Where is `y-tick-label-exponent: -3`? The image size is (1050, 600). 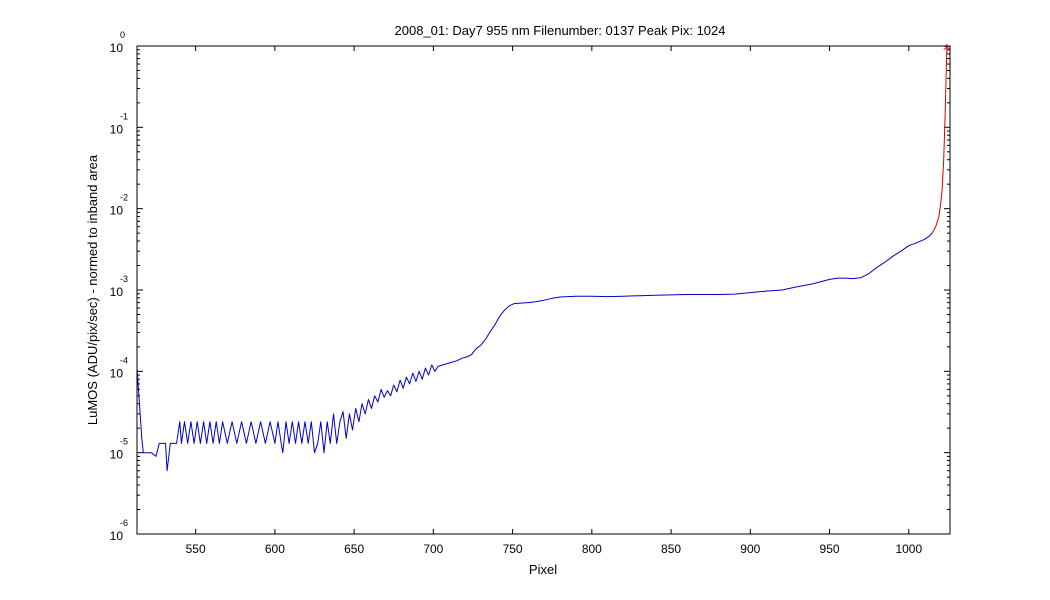
y-tick-label-exponent: -3 is located at coordinates (124, 279).